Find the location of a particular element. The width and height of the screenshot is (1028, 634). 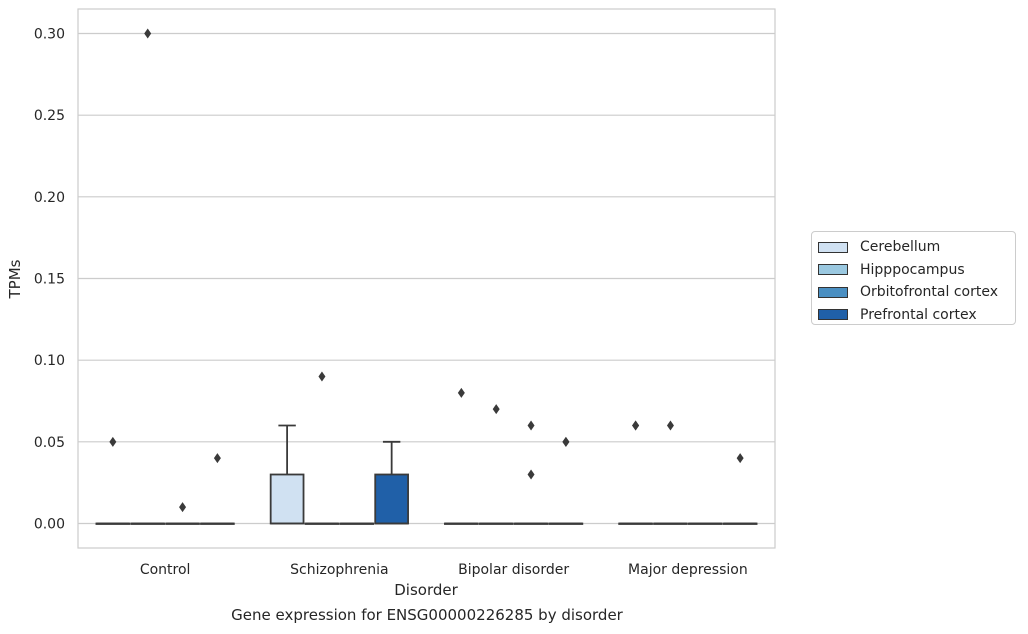

legend-label: Prefrontal cortex is located at coordinates (918, 314).